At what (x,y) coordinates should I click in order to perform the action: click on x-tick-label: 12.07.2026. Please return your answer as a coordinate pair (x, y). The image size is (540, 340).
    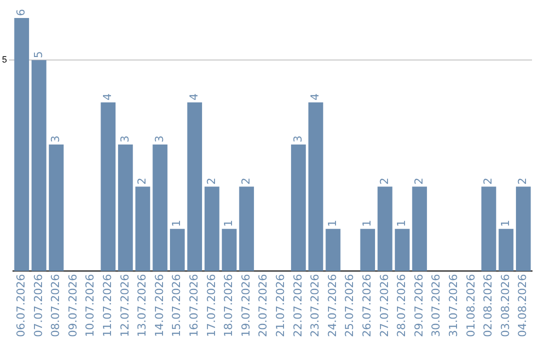
    Looking at the image, I should click on (125, 306).